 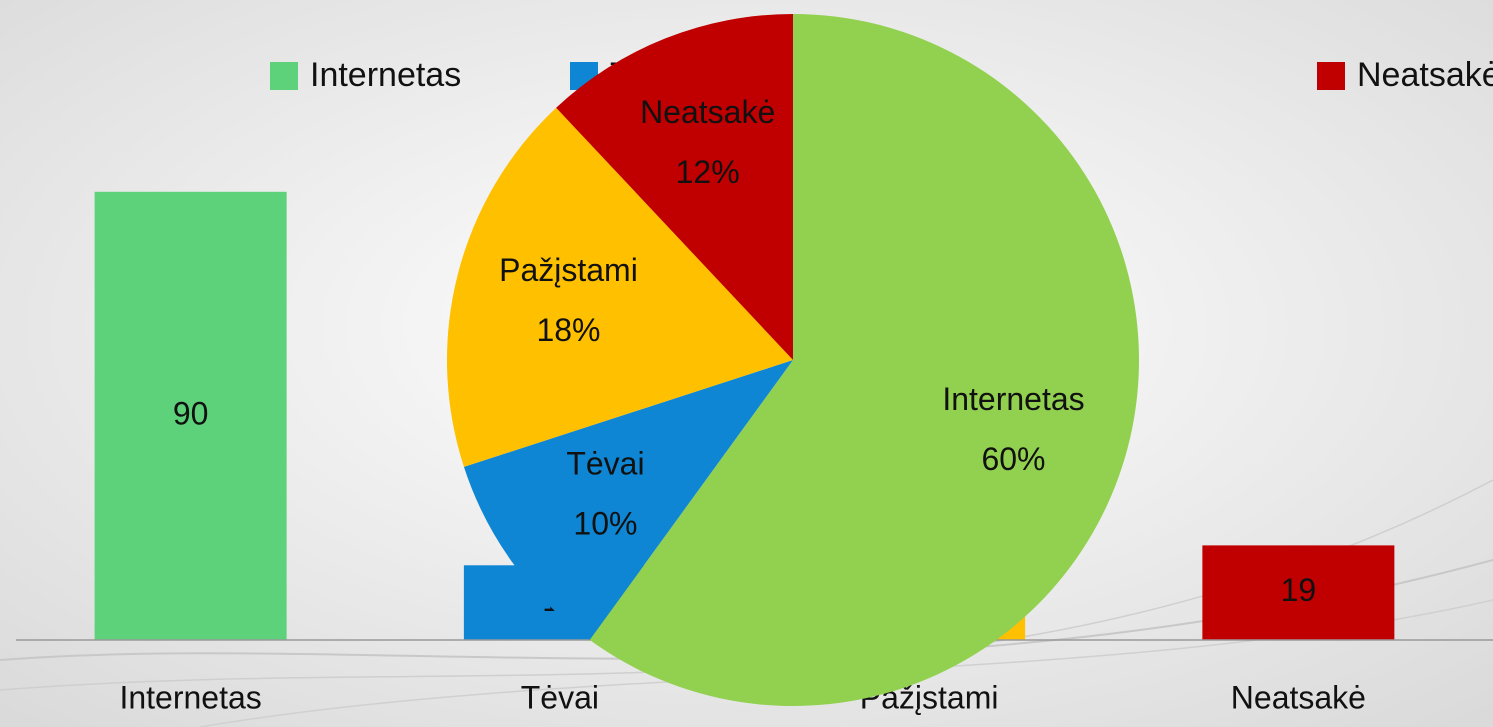 I want to click on legend-label: Internetas, so click(x=385, y=75).